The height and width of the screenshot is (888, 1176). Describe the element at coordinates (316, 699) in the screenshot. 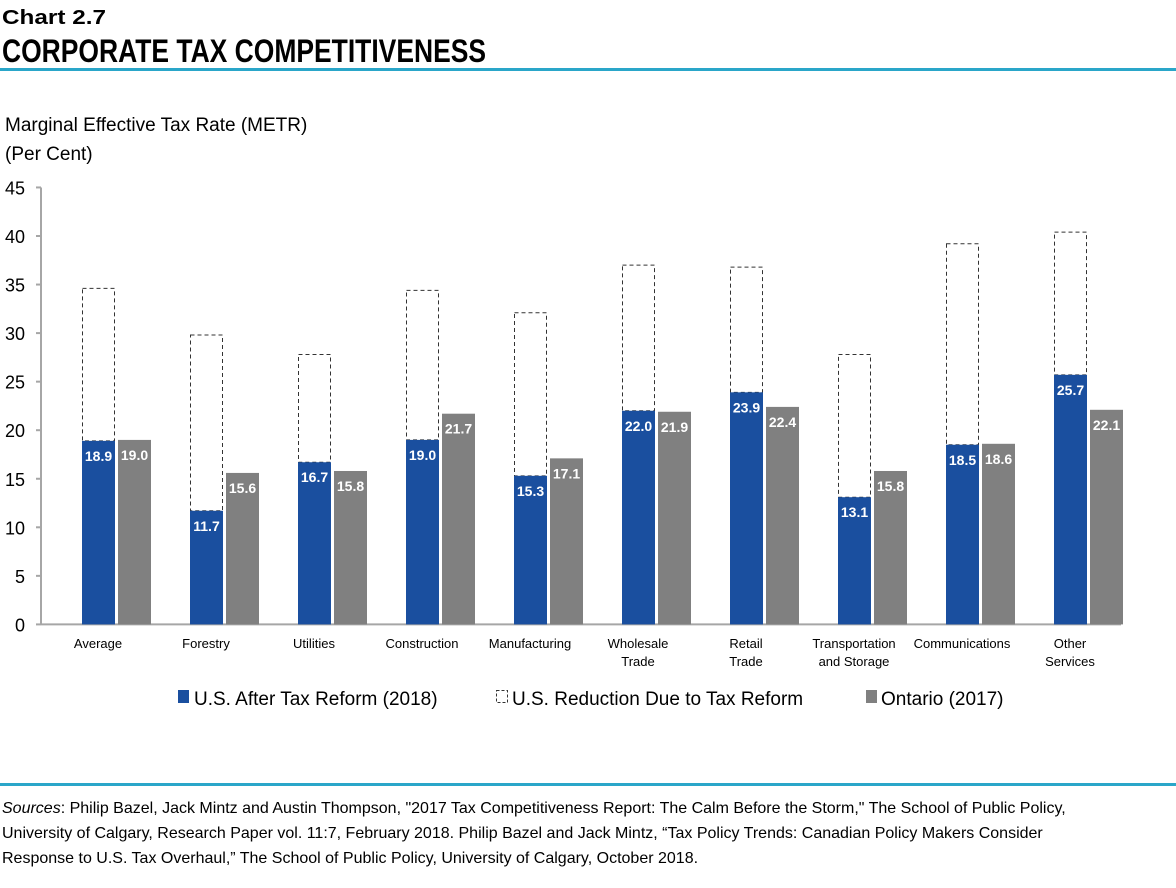

I see `legend-label-us-after: U.S. After Tax Reform (2018)` at that location.